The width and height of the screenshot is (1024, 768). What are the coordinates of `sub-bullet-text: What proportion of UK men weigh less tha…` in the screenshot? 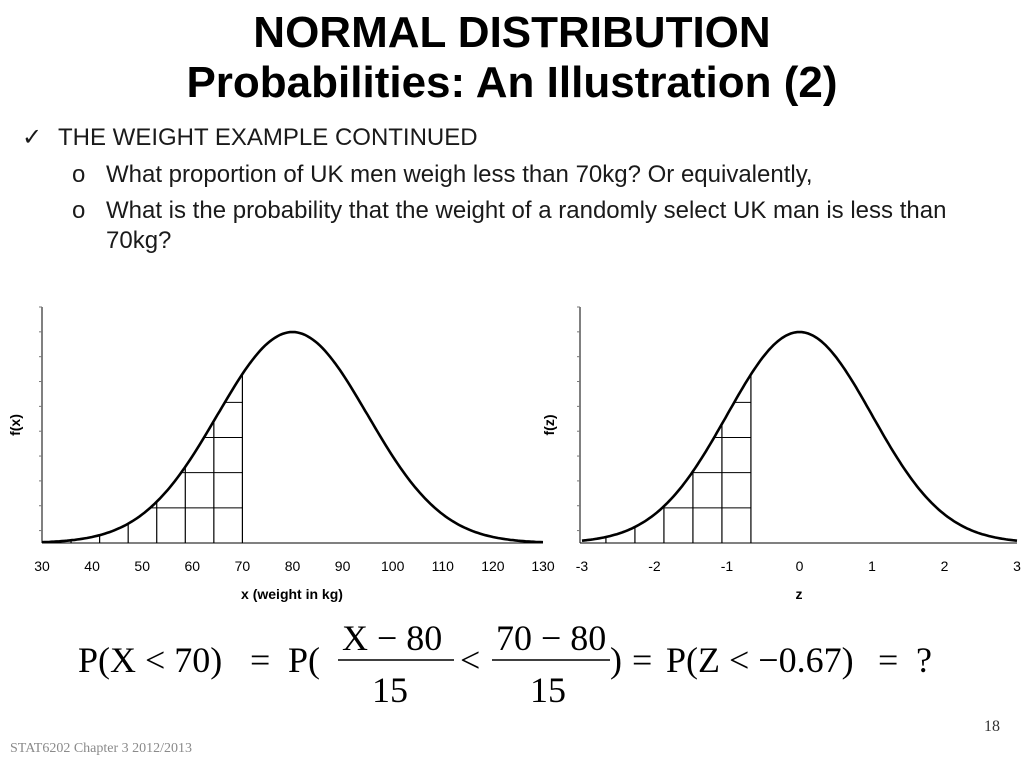 It's located at (459, 174).